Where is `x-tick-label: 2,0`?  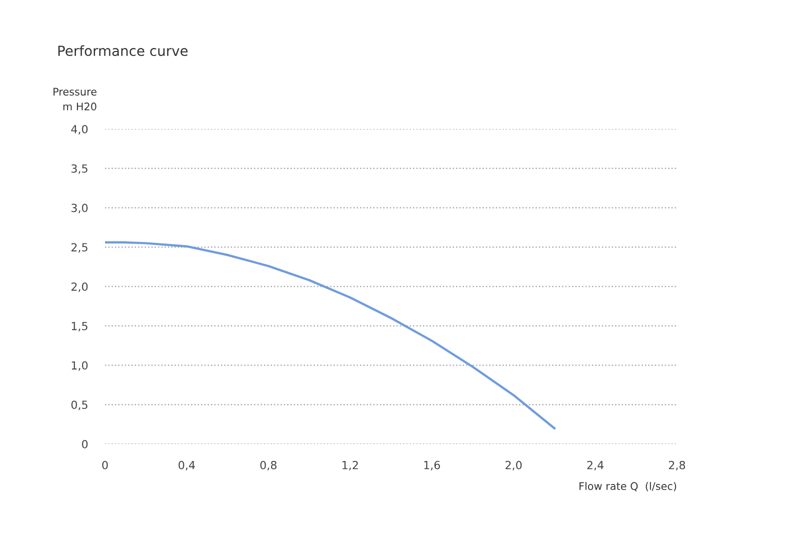
x-tick-label: 2,0 is located at coordinates (514, 465).